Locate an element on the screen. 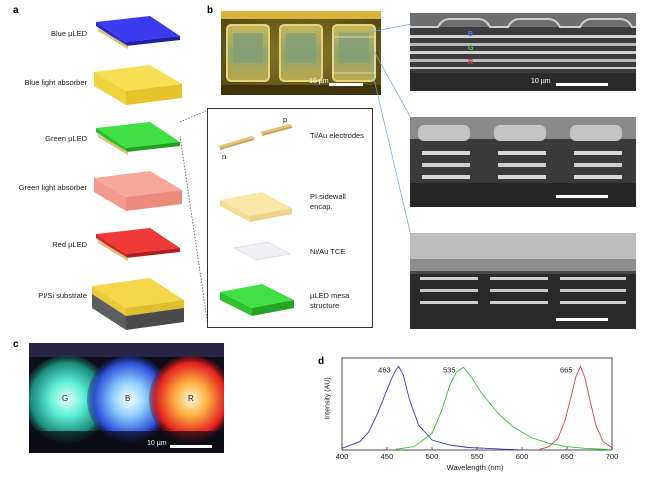 The width and height of the screenshot is (649, 485). ni-au-tce is located at coordinates (262, 251).